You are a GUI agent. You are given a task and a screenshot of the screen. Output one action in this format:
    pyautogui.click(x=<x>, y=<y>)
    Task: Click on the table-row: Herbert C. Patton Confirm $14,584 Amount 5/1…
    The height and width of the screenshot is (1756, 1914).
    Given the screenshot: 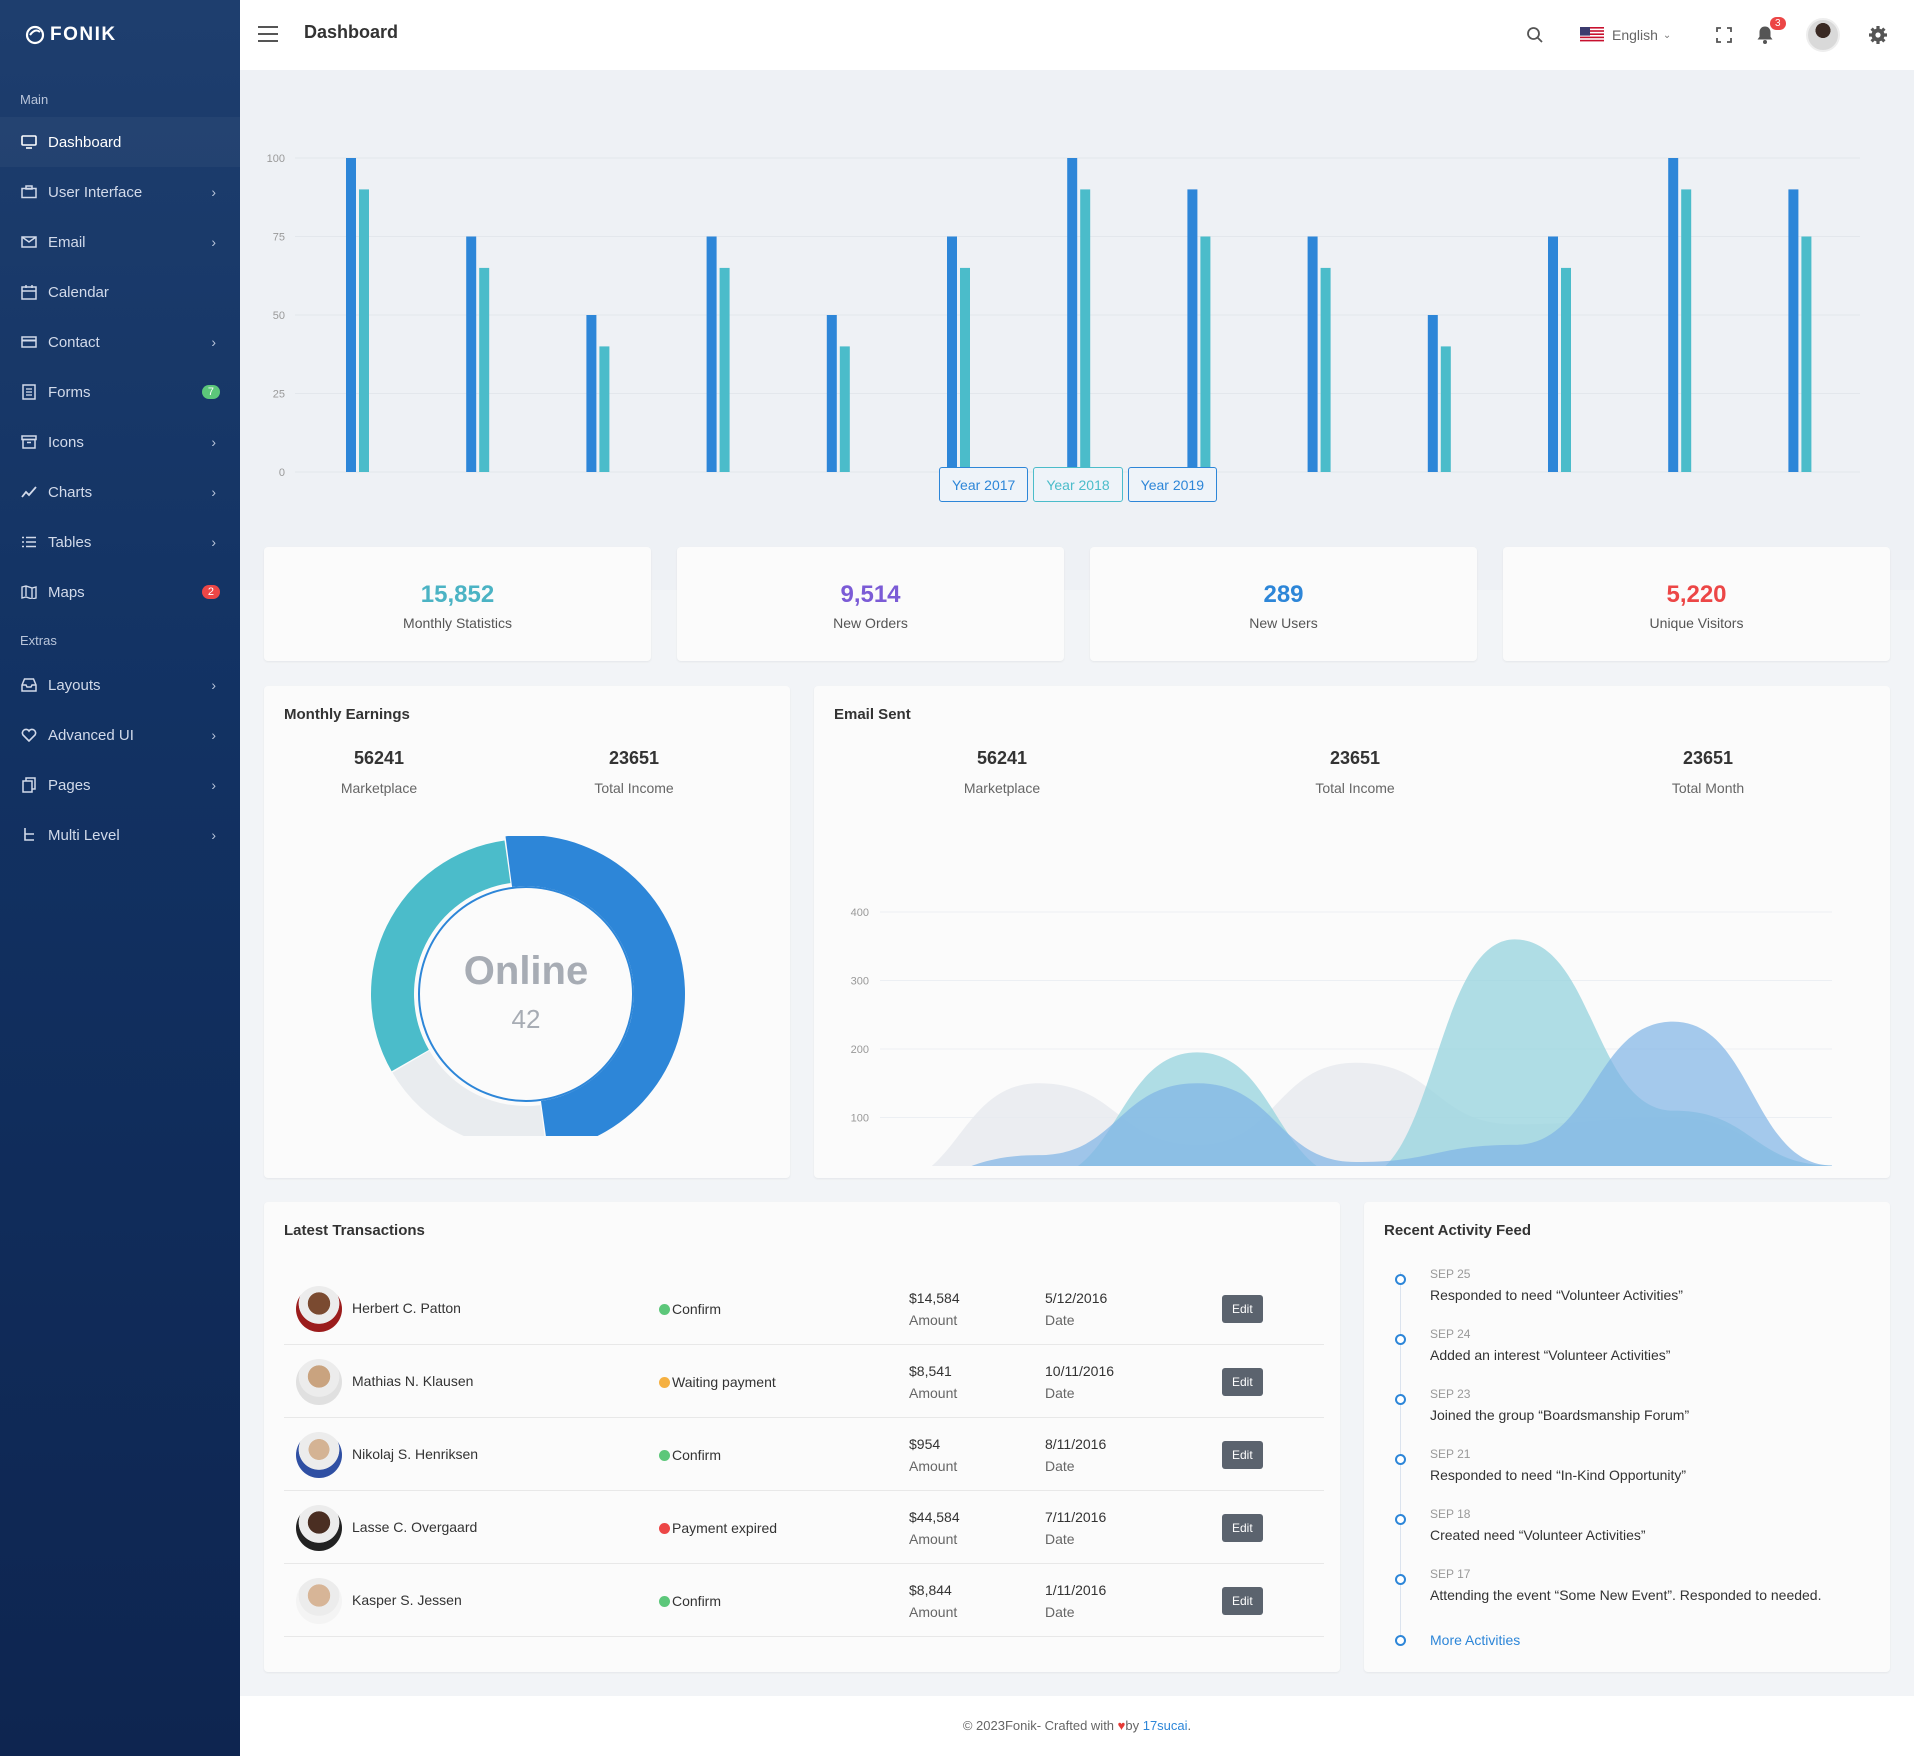 What is the action you would take?
    pyautogui.click(x=804, y=1308)
    